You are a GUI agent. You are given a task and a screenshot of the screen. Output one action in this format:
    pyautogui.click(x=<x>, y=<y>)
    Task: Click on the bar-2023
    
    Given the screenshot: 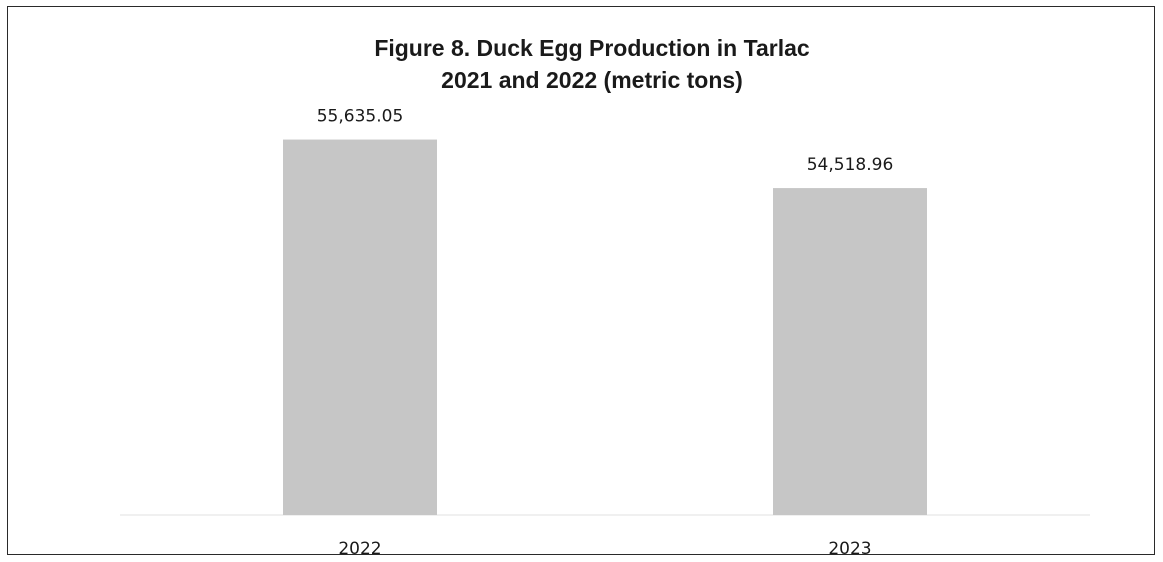 What is the action you would take?
    pyautogui.click(x=850, y=352)
    